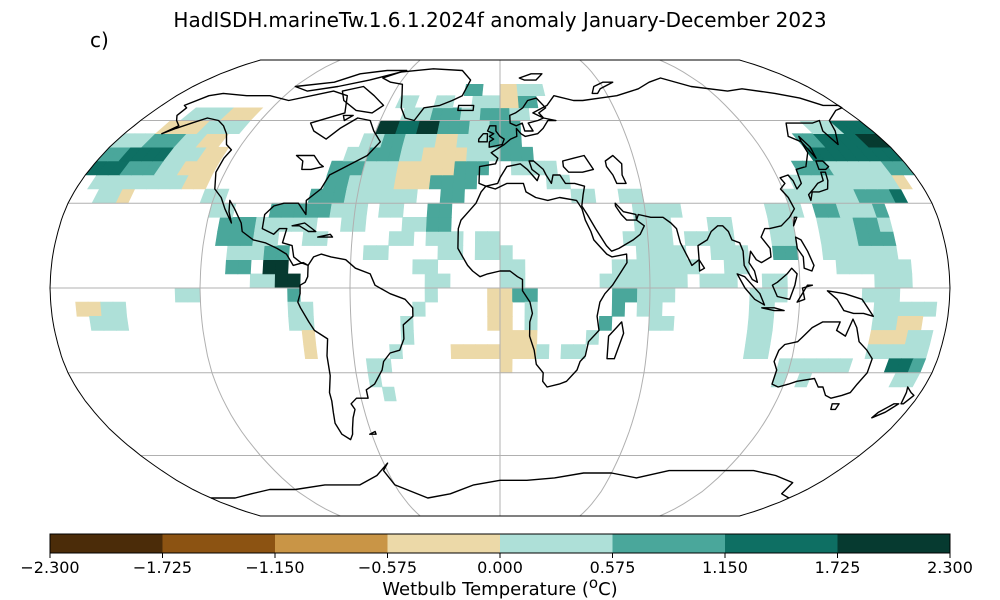 The width and height of the screenshot is (1000, 600). I want to click on coastline-hokkaido, so click(822, 165).